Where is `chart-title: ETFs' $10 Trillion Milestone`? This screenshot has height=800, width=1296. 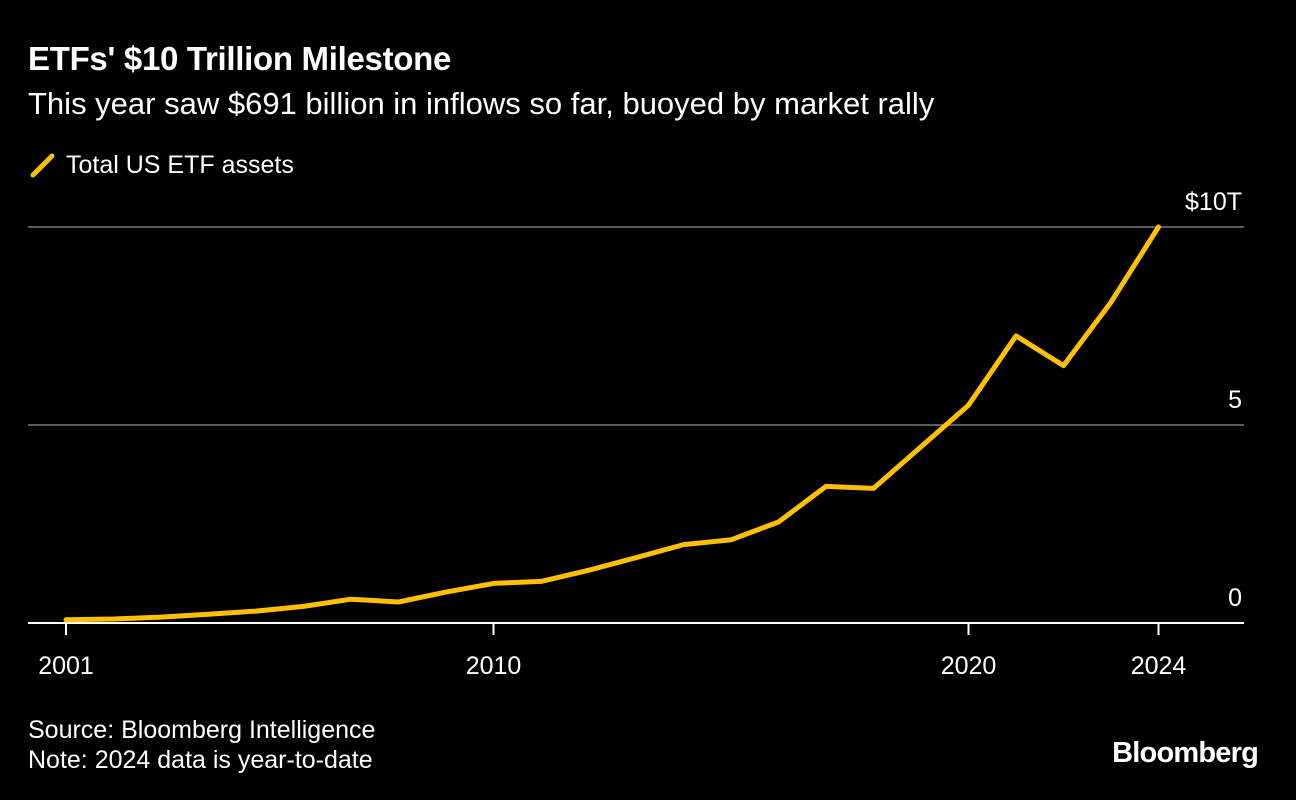 chart-title: ETFs' $10 Trillion Milestone is located at coordinates (240, 58).